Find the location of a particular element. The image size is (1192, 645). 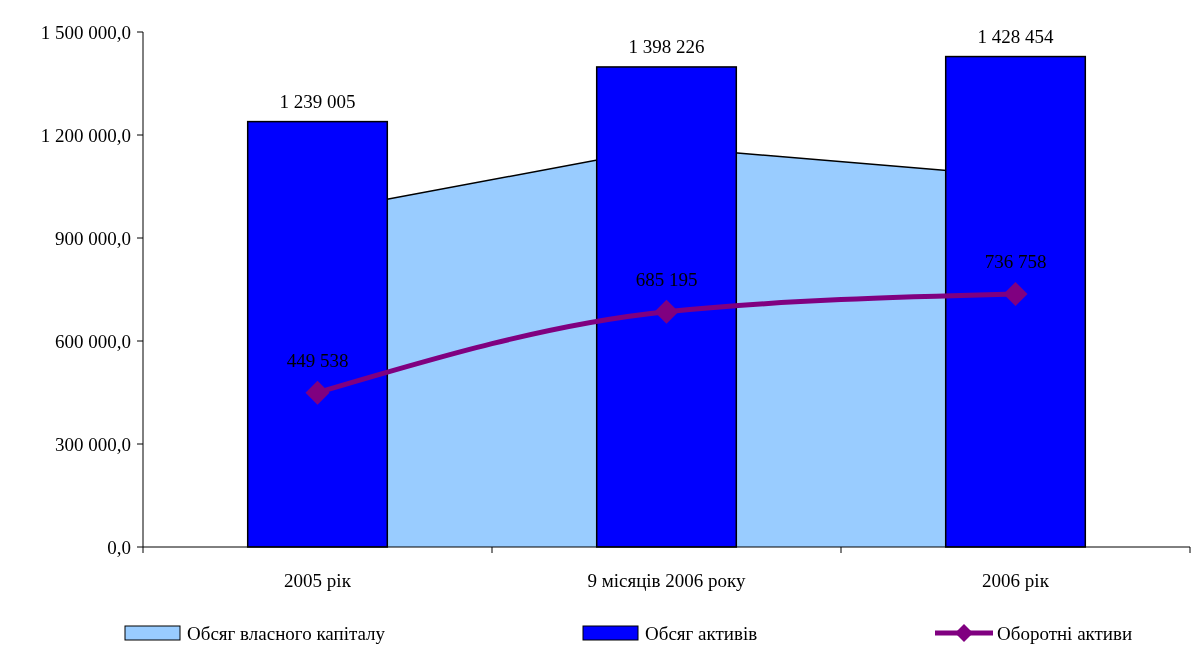

legend-label: Обсяг активів is located at coordinates (701, 633).